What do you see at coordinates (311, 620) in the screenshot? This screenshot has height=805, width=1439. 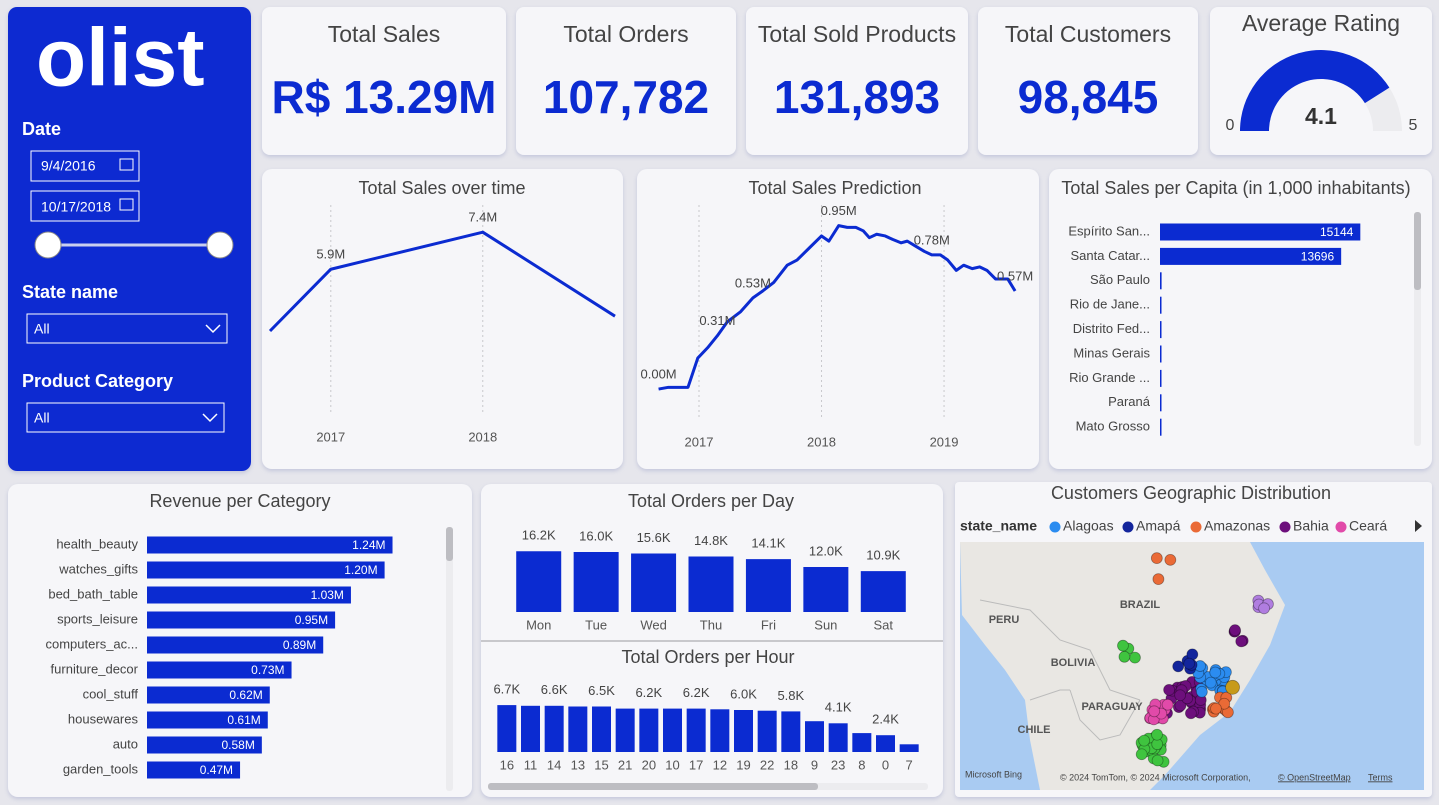 I see `data-label: 0.95M` at bounding box center [311, 620].